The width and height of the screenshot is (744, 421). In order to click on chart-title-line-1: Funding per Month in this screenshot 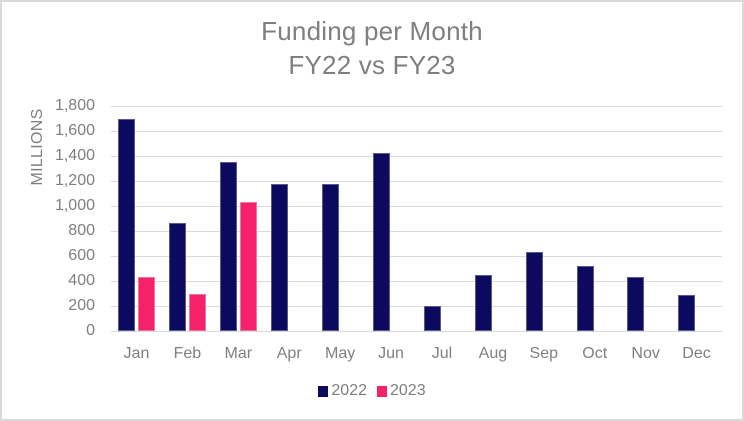, I will do `click(372, 31)`.